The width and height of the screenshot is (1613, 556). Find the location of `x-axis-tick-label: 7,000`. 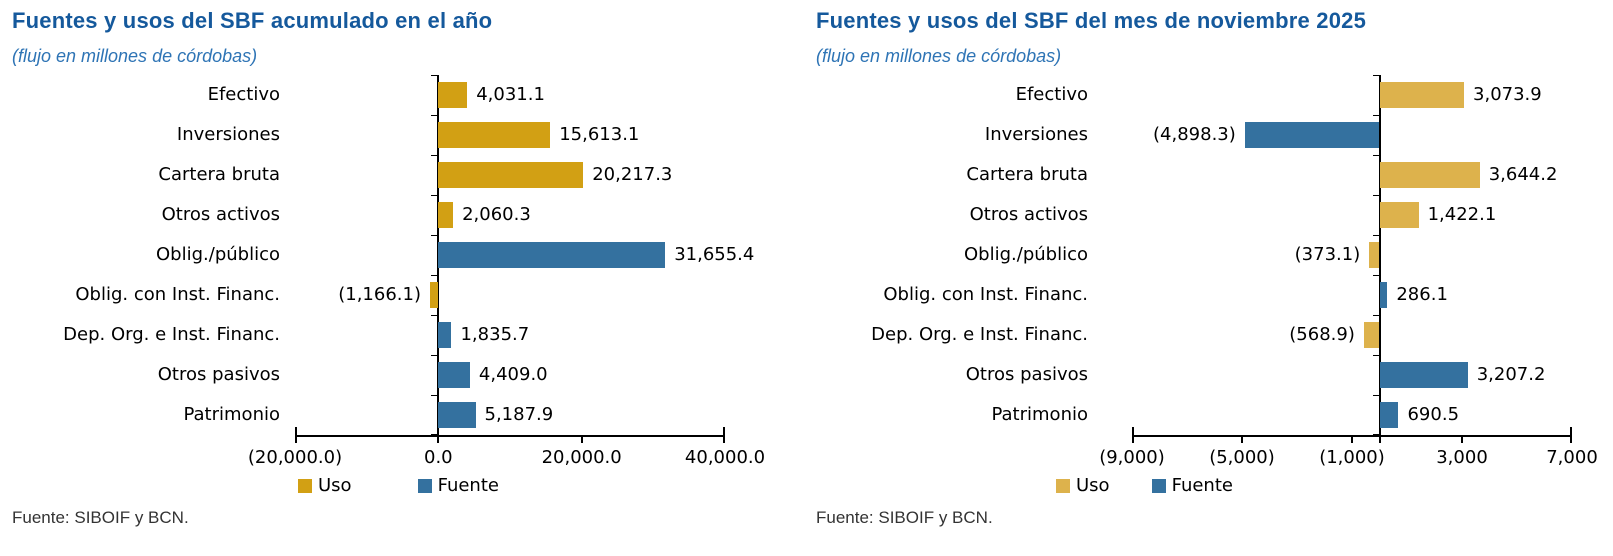

x-axis-tick-label: 7,000 is located at coordinates (1572, 457).